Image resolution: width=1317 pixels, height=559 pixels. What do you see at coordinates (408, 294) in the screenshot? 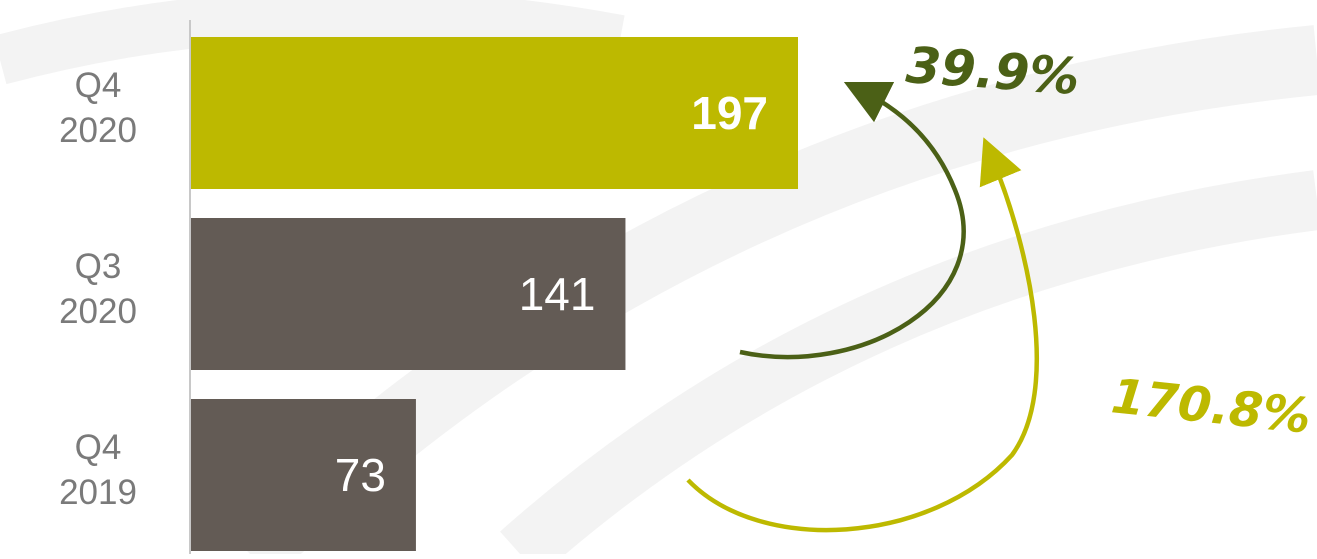
I see `bar-q3-2020` at bounding box center [408, 294].